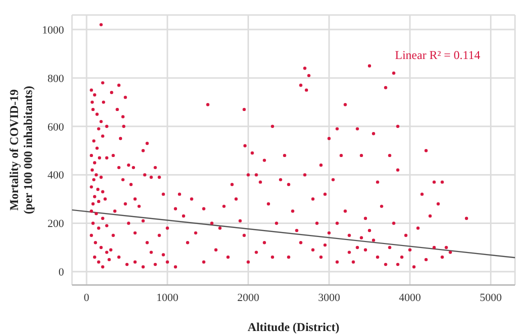 The height and width of the screenshot is (335, 521). Describe the element at coordinates (167, 298) in the screenshot. I see `x-tick-label: 1000` at that location.